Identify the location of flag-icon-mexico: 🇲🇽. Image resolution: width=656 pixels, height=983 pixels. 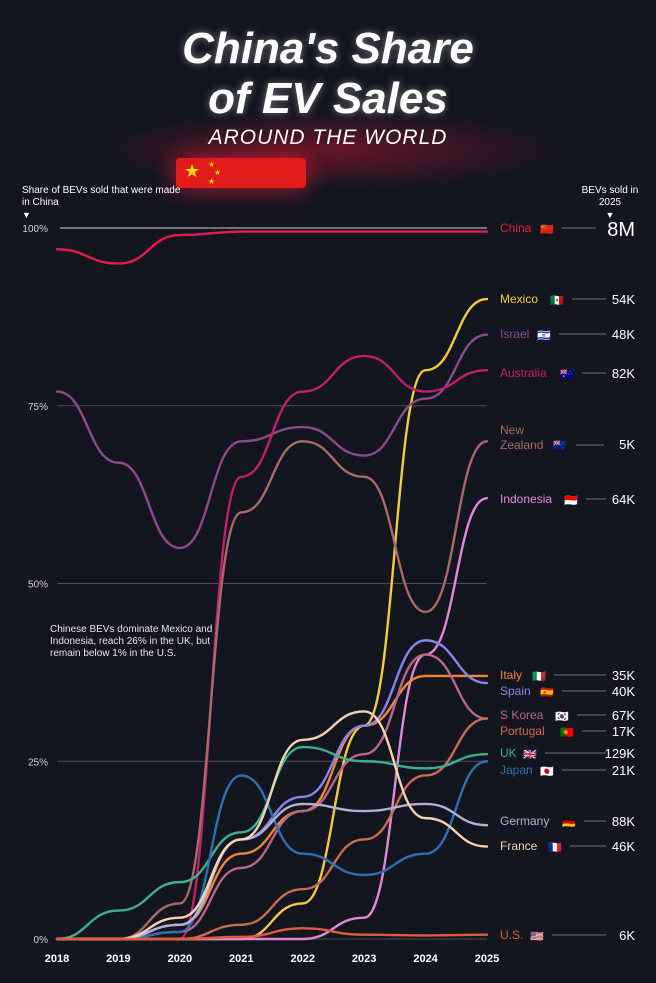
(557, 300).